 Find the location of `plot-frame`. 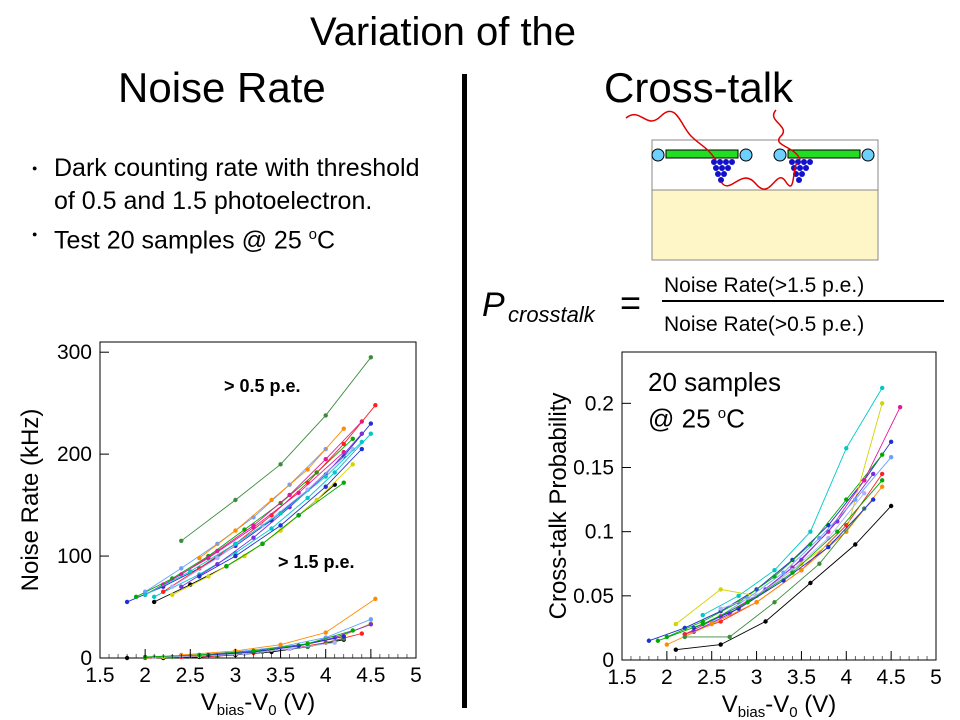

plot-frame is located at coordinates (779, 506).